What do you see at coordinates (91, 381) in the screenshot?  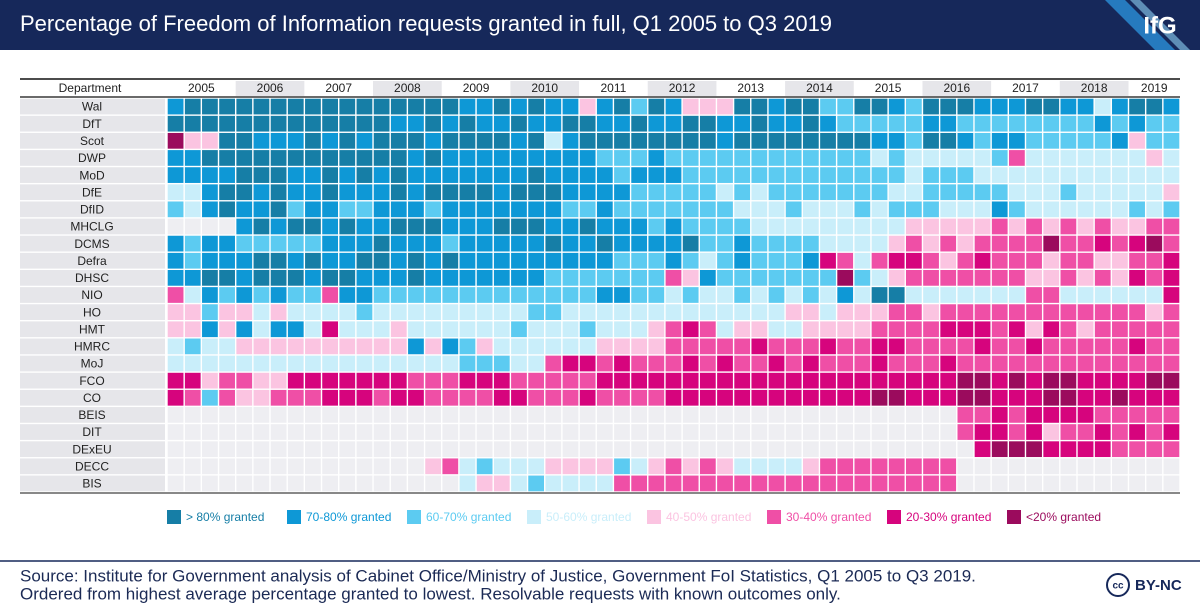 I see `row-label: FCO` at bounding box center [91, 381].